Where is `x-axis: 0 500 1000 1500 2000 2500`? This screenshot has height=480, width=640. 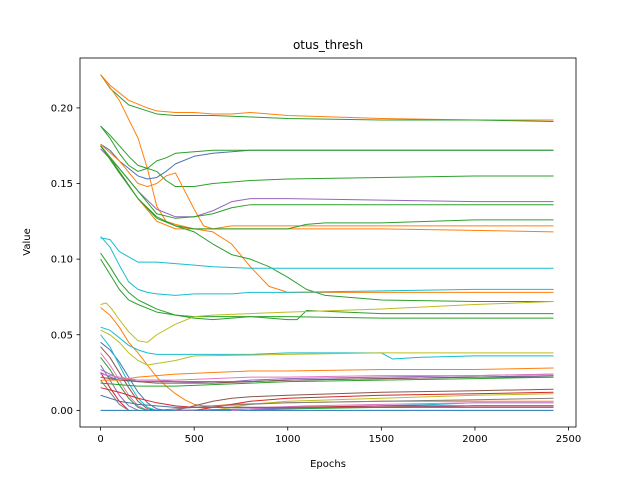
x-axis: 0 500 1000 1500 2000 2500 is located at coordinates (339, 436).